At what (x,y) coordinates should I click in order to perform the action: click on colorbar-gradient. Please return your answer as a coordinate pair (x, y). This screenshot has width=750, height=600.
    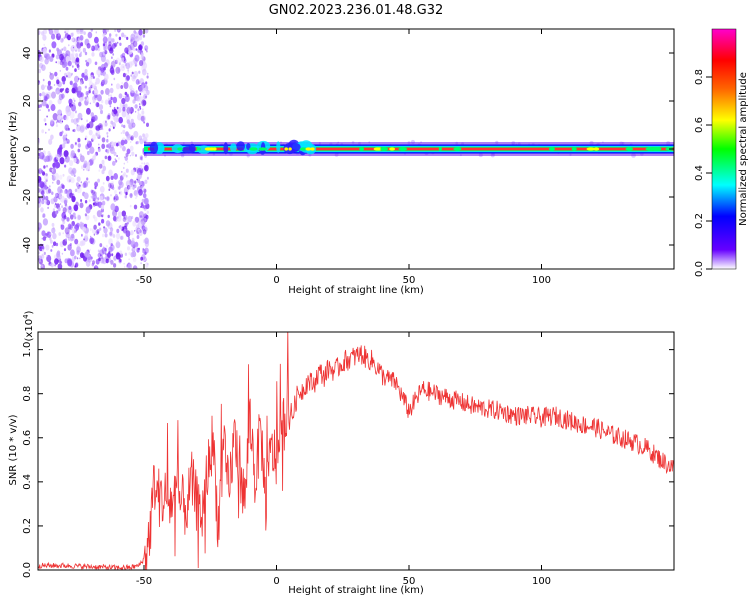
    Looking at the image, I should click on (724, 149).